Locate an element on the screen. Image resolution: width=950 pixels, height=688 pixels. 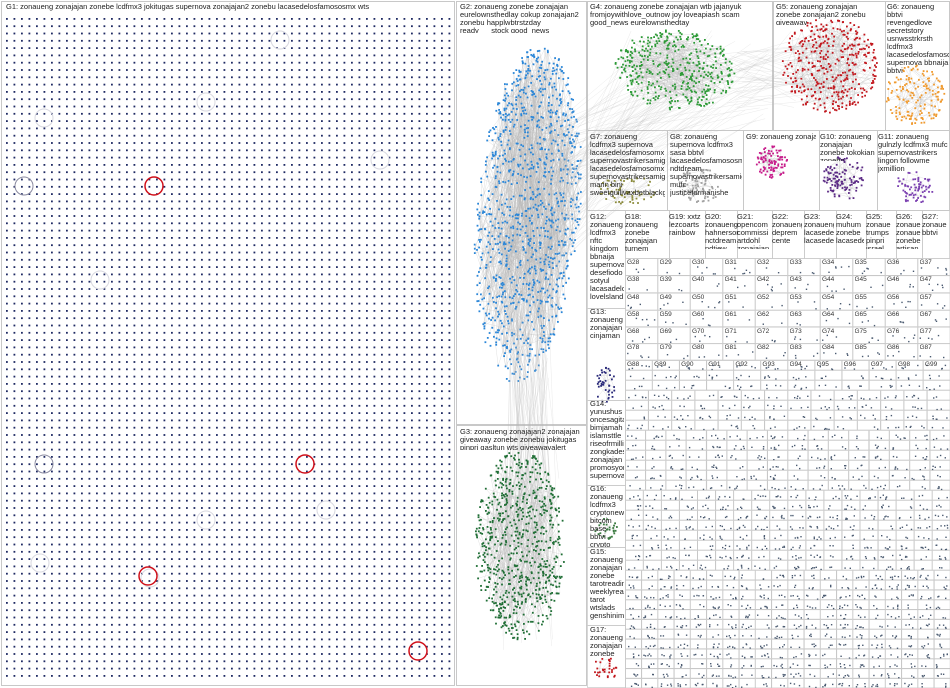
group-g7-nodes is located at coordinates (627, 191).